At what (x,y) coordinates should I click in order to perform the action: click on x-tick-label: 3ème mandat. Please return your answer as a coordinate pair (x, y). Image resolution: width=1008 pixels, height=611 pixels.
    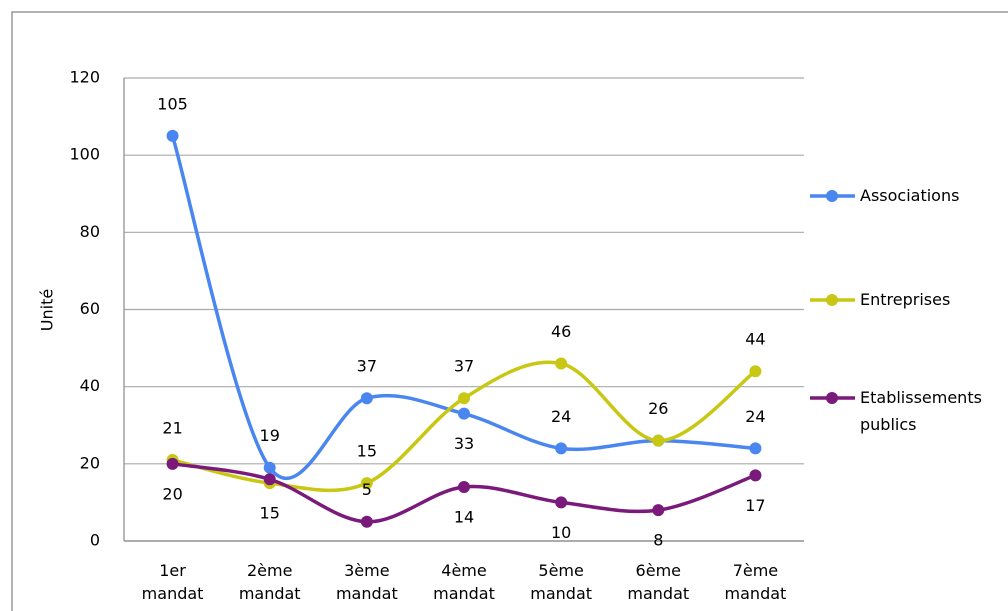
    Looking at the image, I should click on (366, 582).